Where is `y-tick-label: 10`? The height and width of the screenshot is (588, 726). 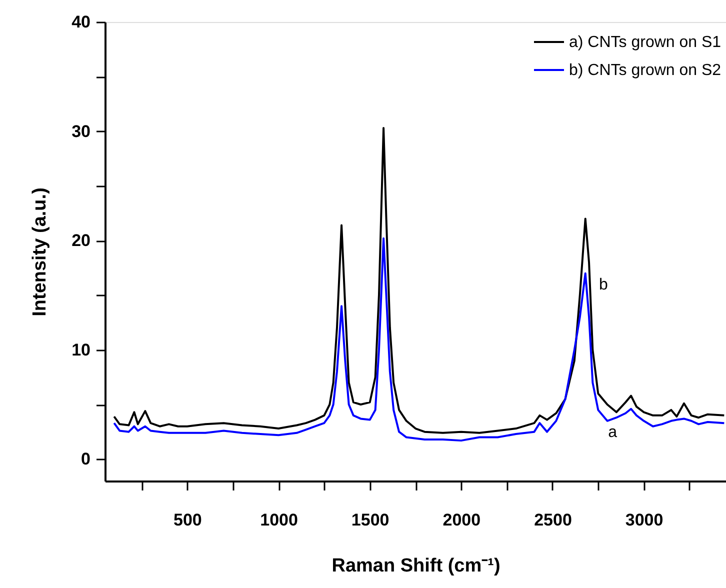 y-tick-label: 10 is located at coordinates (81, 350).